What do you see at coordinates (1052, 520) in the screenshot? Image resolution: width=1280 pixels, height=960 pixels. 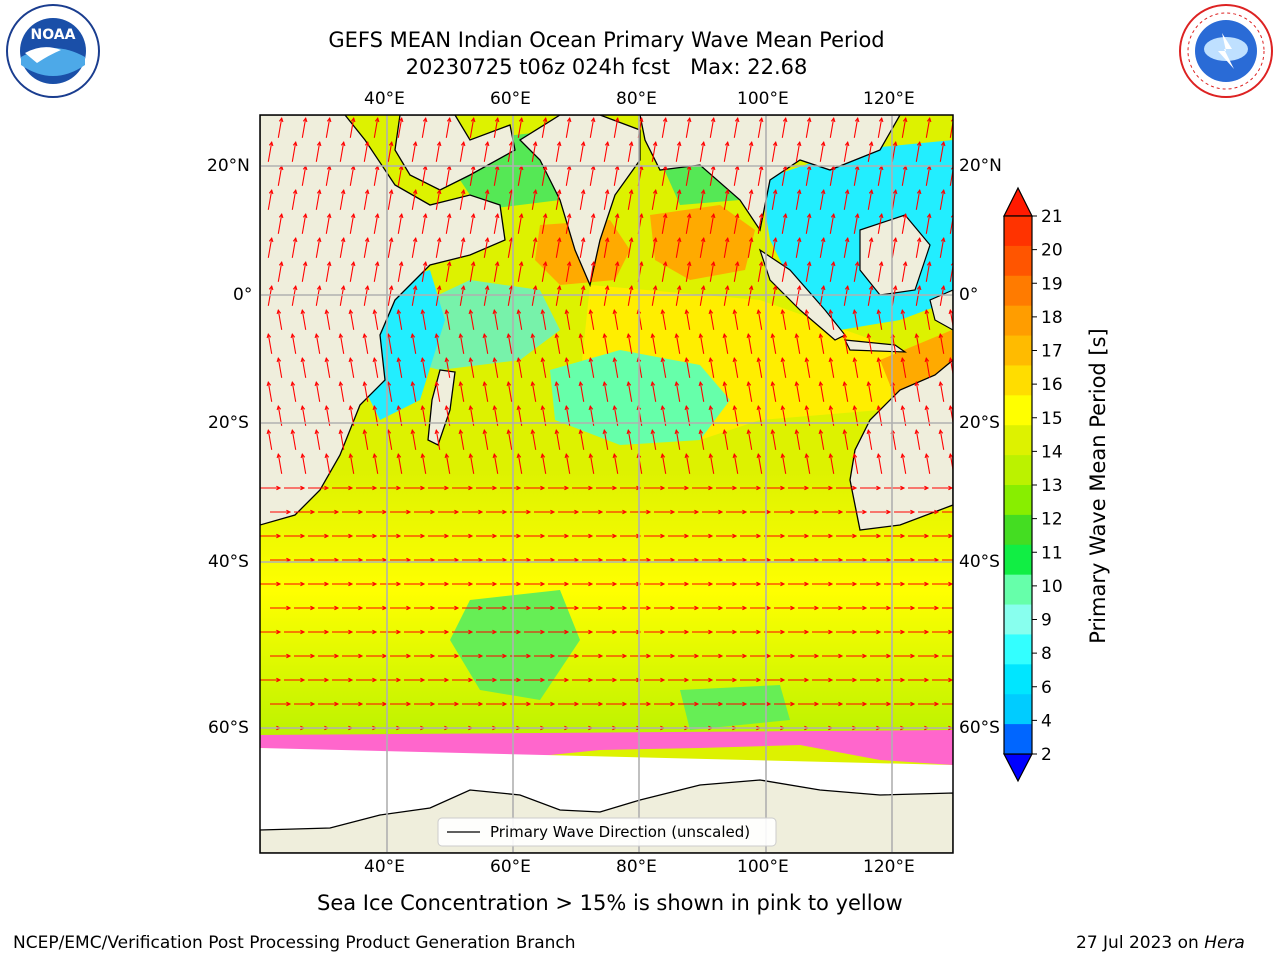 I see `colorbar-tick-label: 12` at bounding box center [1052, 520].